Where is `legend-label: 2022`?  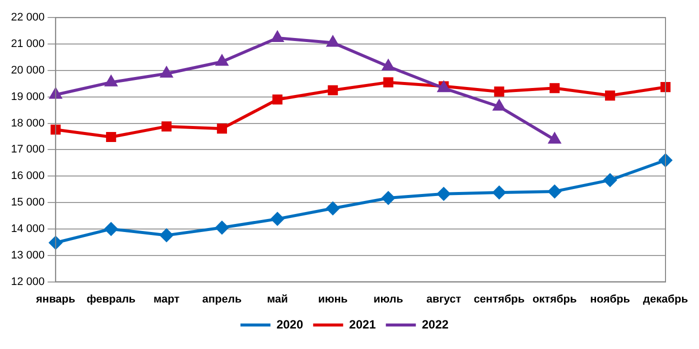 legend-label: 2022 is located at coordinates (435, 324).